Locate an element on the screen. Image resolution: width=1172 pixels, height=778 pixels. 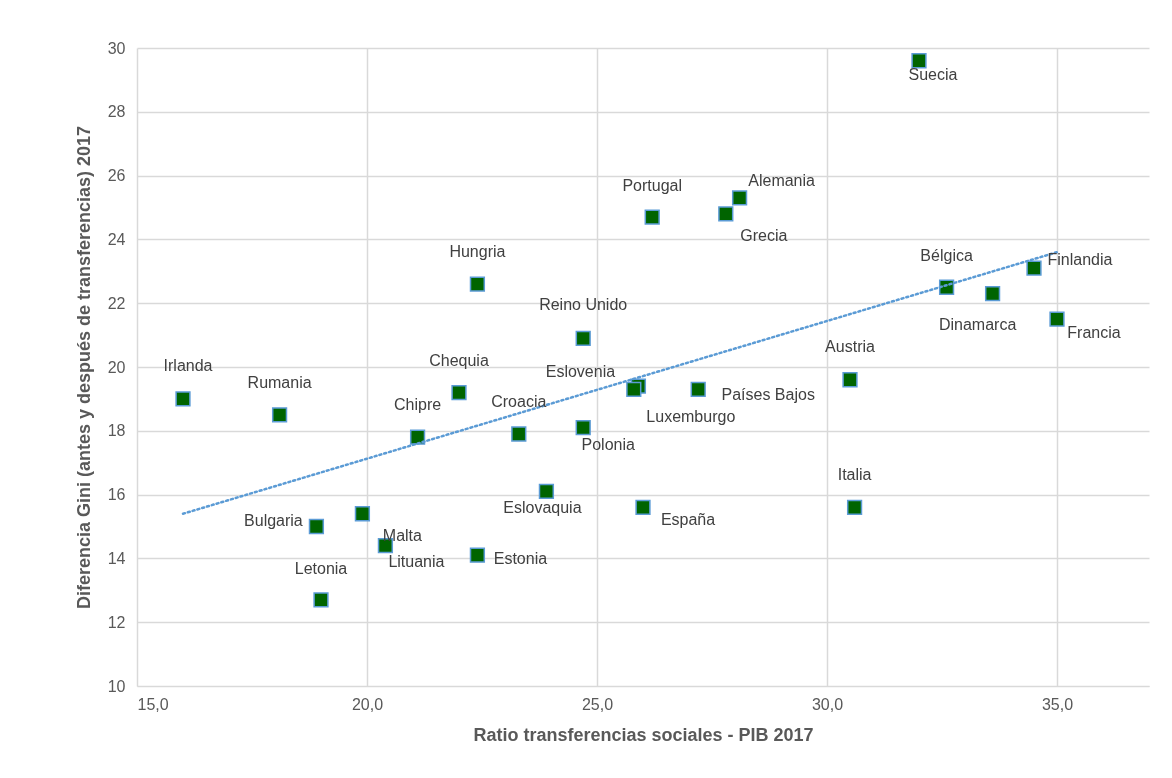
y-tick-label: 10 is located at coordinates (116, 686).